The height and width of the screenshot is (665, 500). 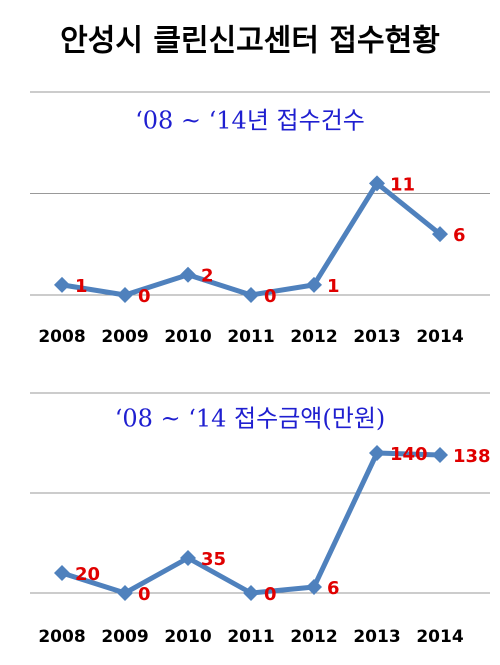 I want to click on value-label: 138, so click(x=472, y=456).